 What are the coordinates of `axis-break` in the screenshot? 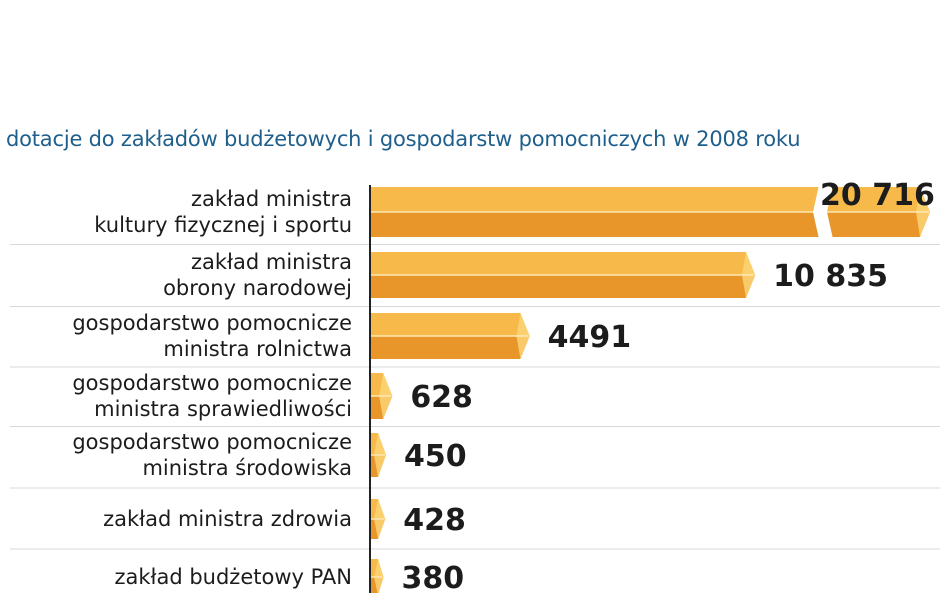 It's located at (823, 212).